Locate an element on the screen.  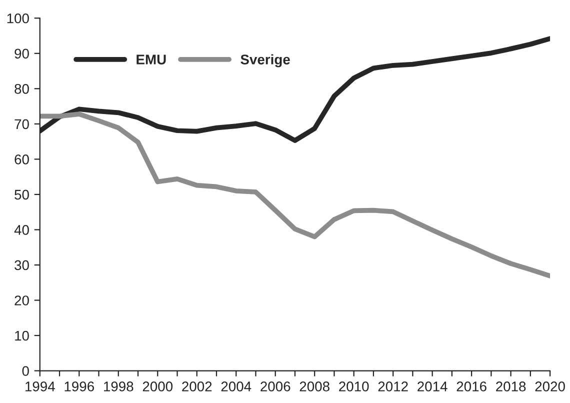
legend-label: Sverige is located at coordinates (265, 61).